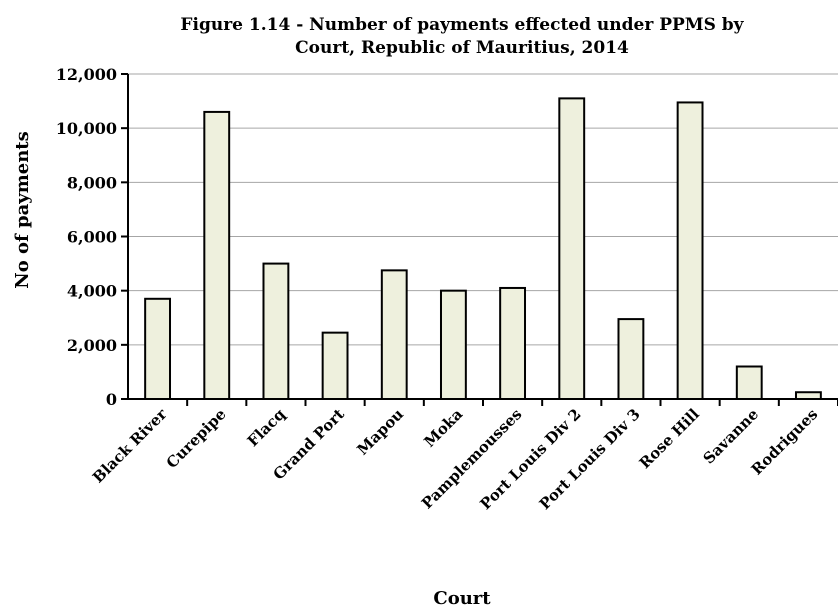 This screenshot has height=611, width=838. I want to click on y-tick-label: 10,000, so click(86, 128).